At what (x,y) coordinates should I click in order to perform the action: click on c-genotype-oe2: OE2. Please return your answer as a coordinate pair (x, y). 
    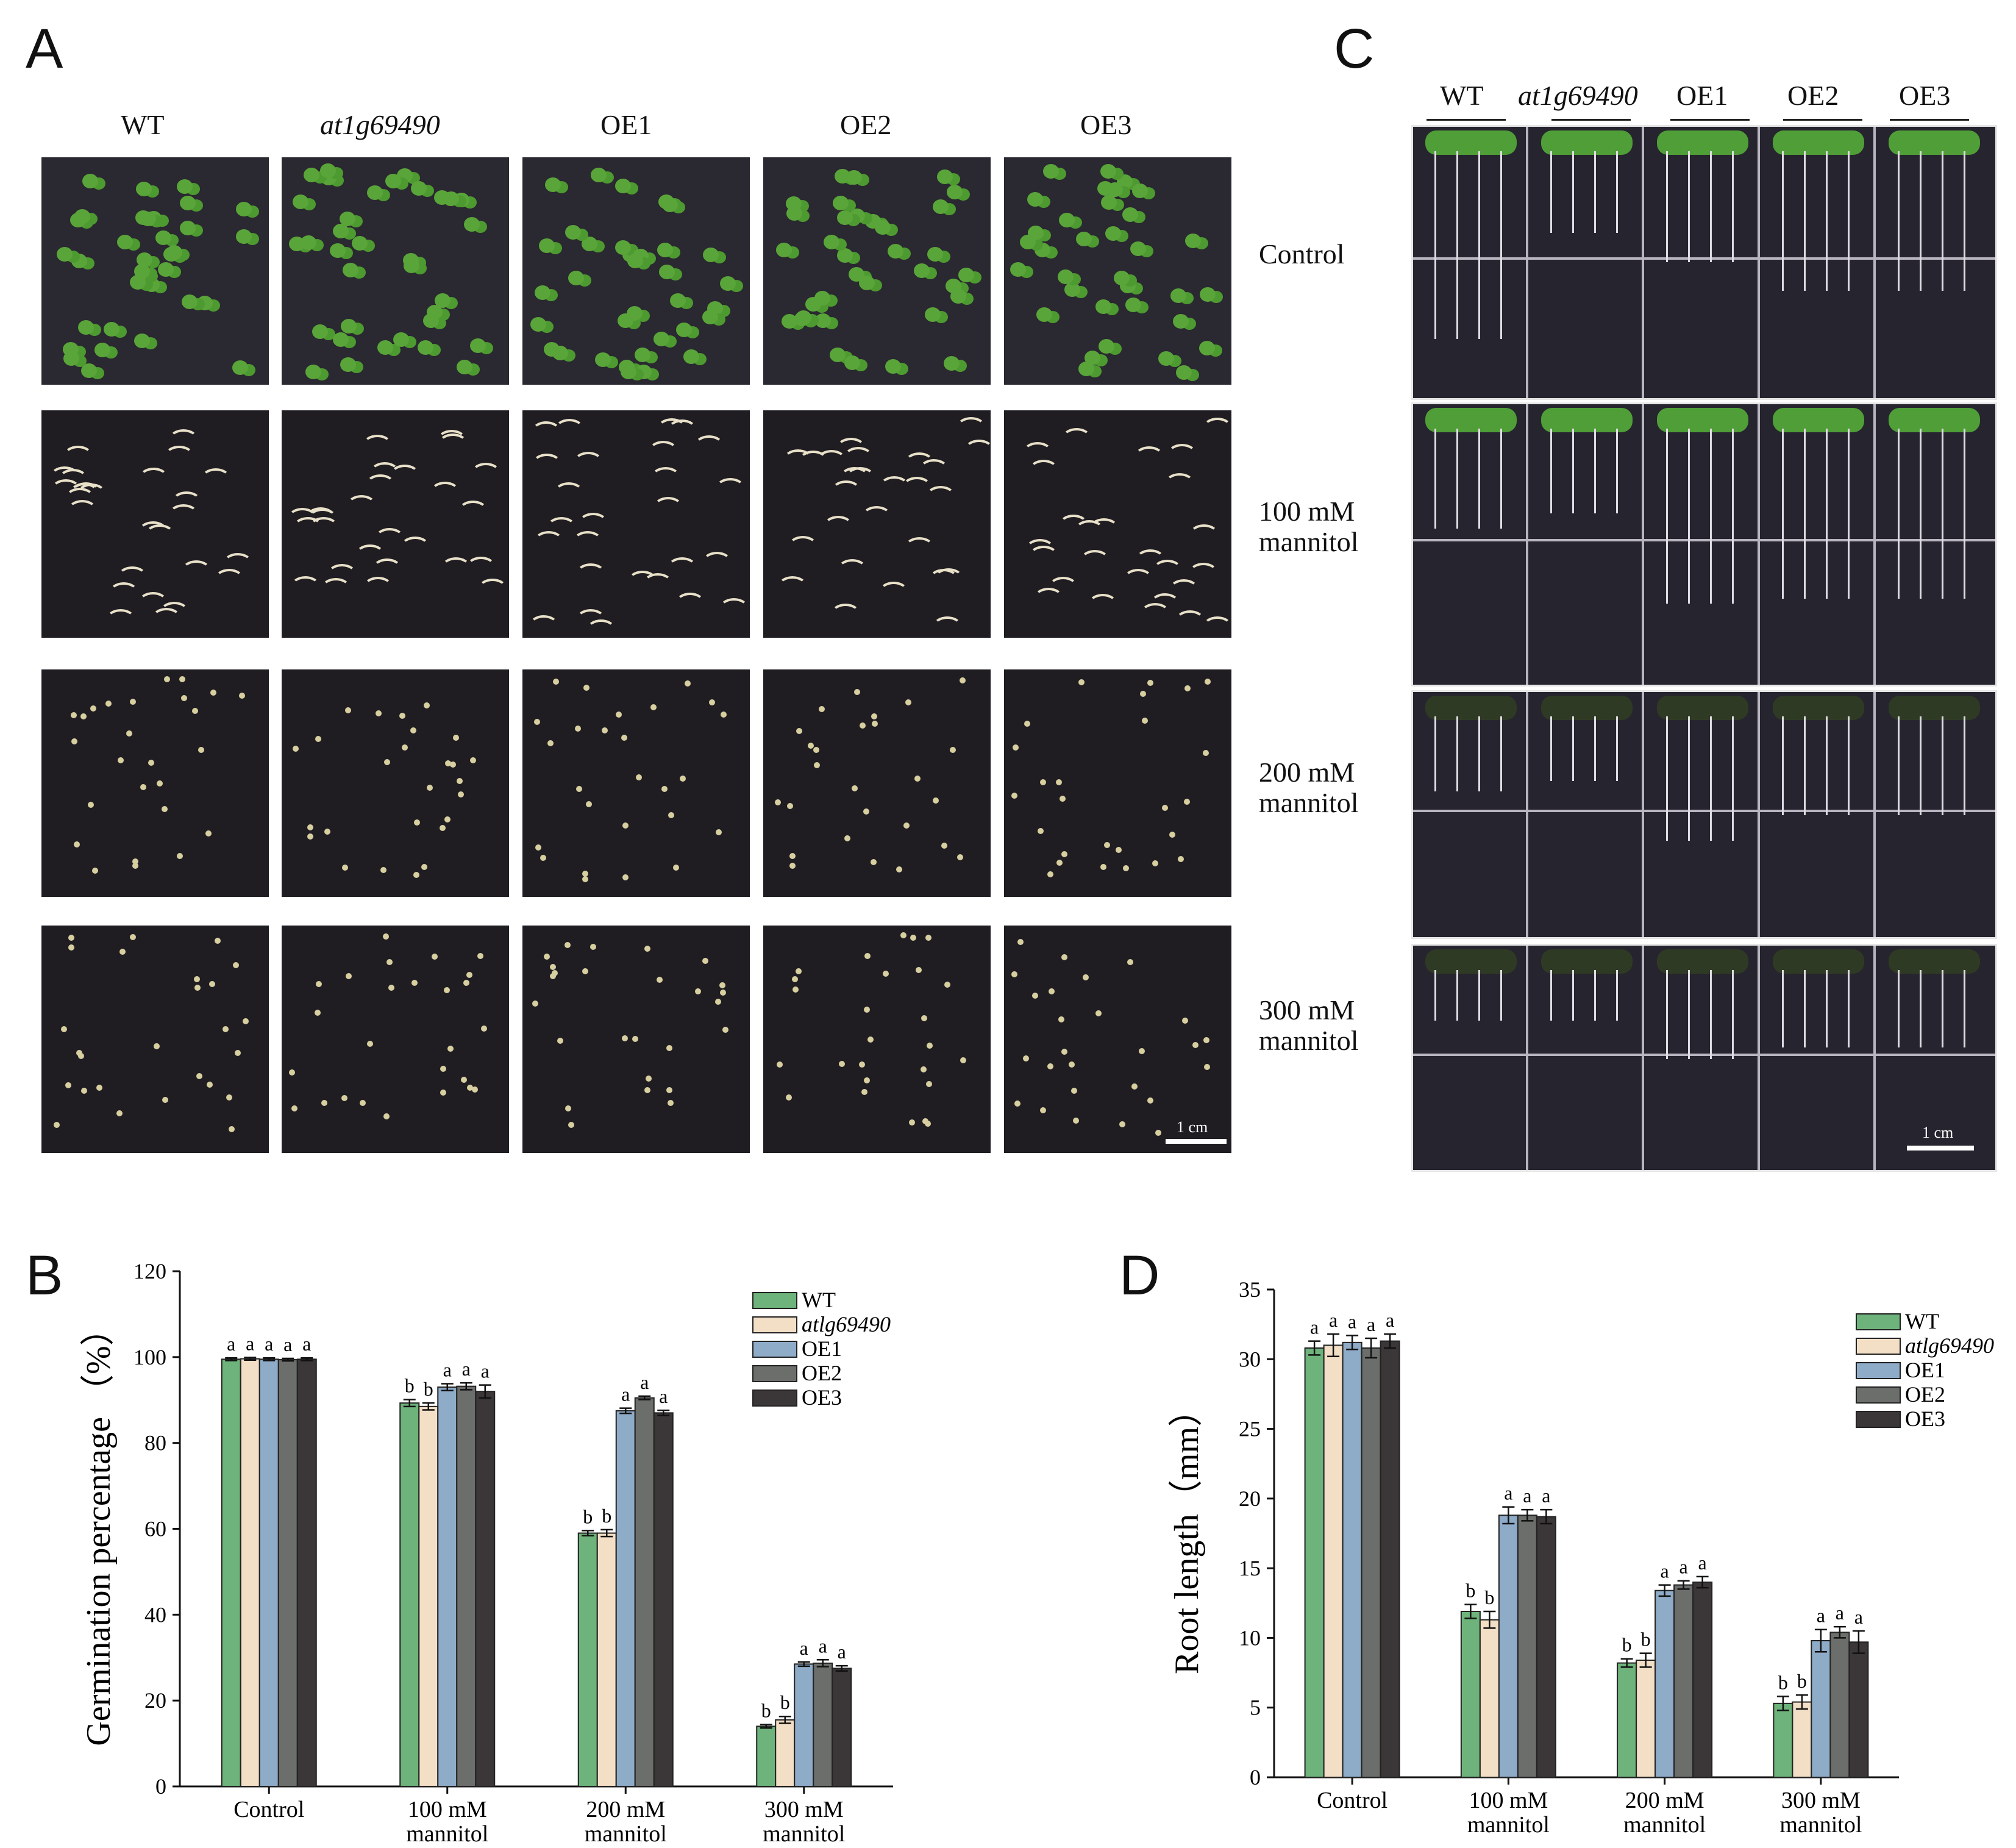
    Looking at the image, I should click on (1813, 95).